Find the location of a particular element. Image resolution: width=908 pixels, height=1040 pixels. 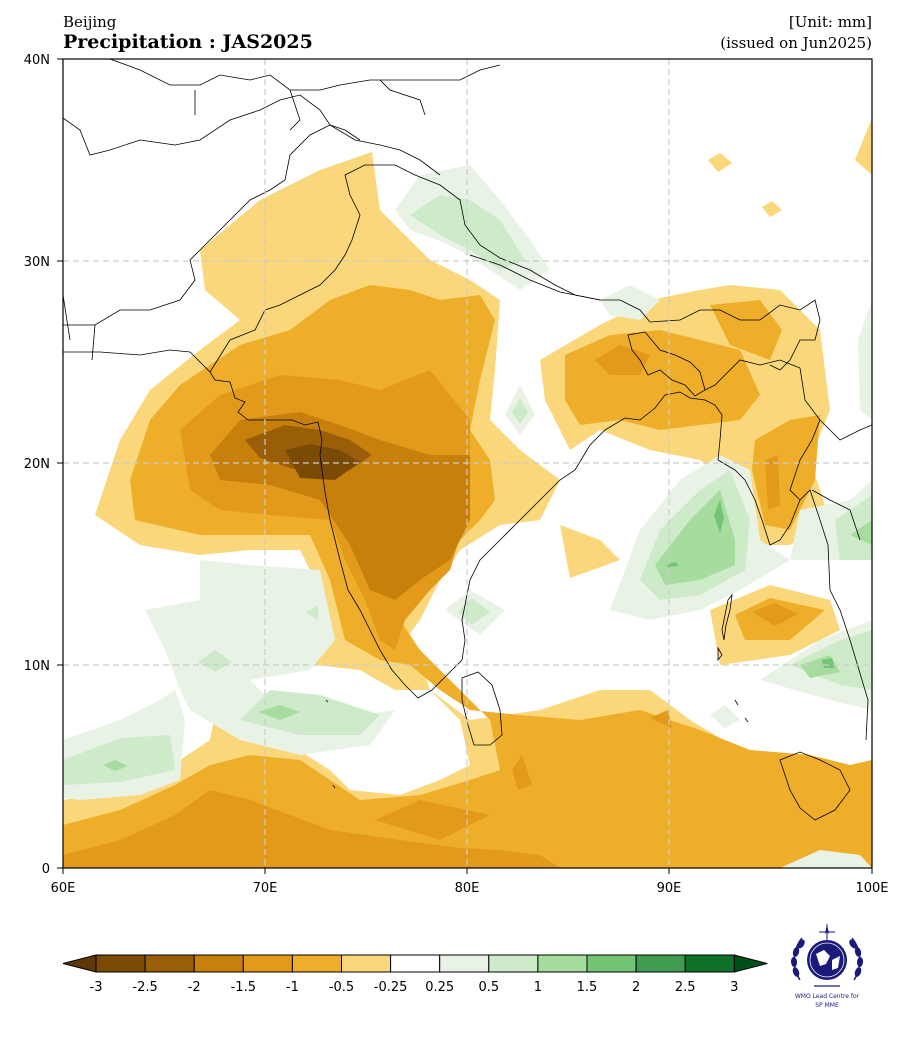

contour-dry-1-5-sea2 is located at coordinates (522, 772).